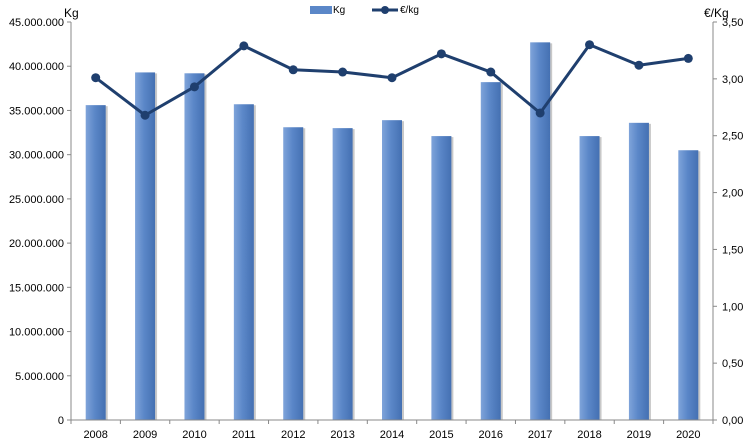 The width and height of the screenshot is (756, 447). Describe the element at coordinates (339, 10) in the screenshot. I see `legend-label-bar: Kg` at that location.